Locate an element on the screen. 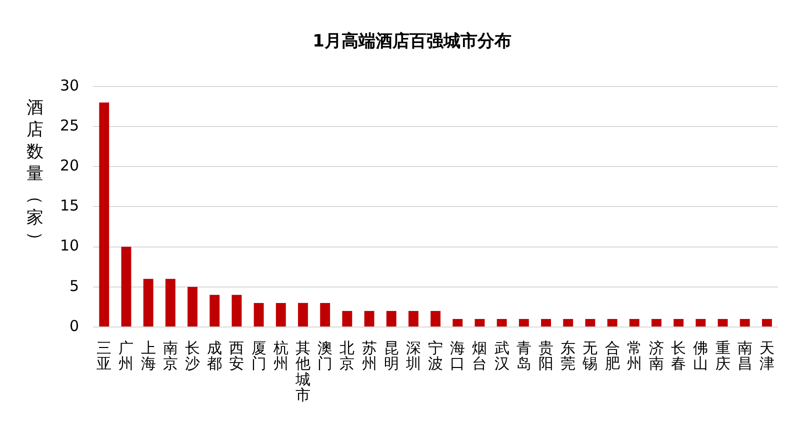 Image resolution: width=800 pixels, height=438 pixels. x-tick-label: 广州 is located at coordinates (126, 355).